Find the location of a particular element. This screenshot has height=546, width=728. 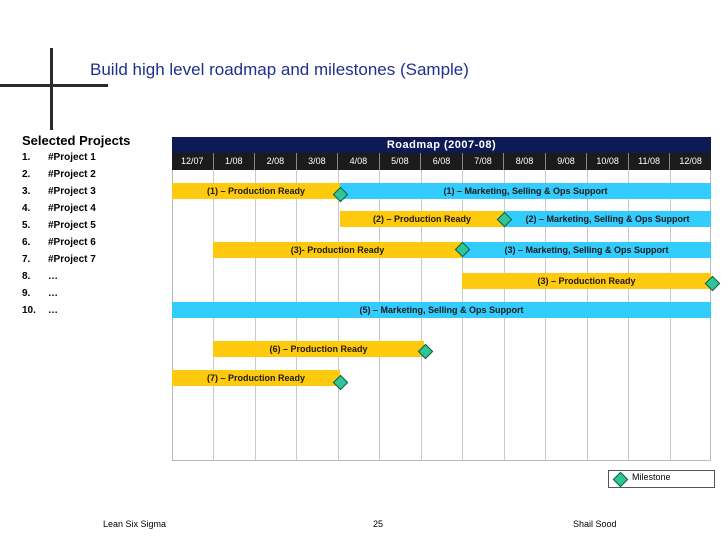

project-name: #Project 3 is located at coordinates (72, 191).